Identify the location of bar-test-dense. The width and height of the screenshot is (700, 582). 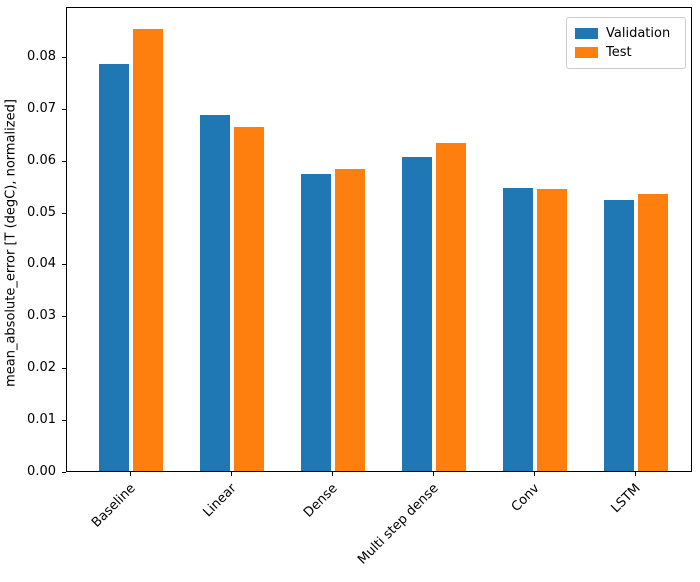
(350, 319).